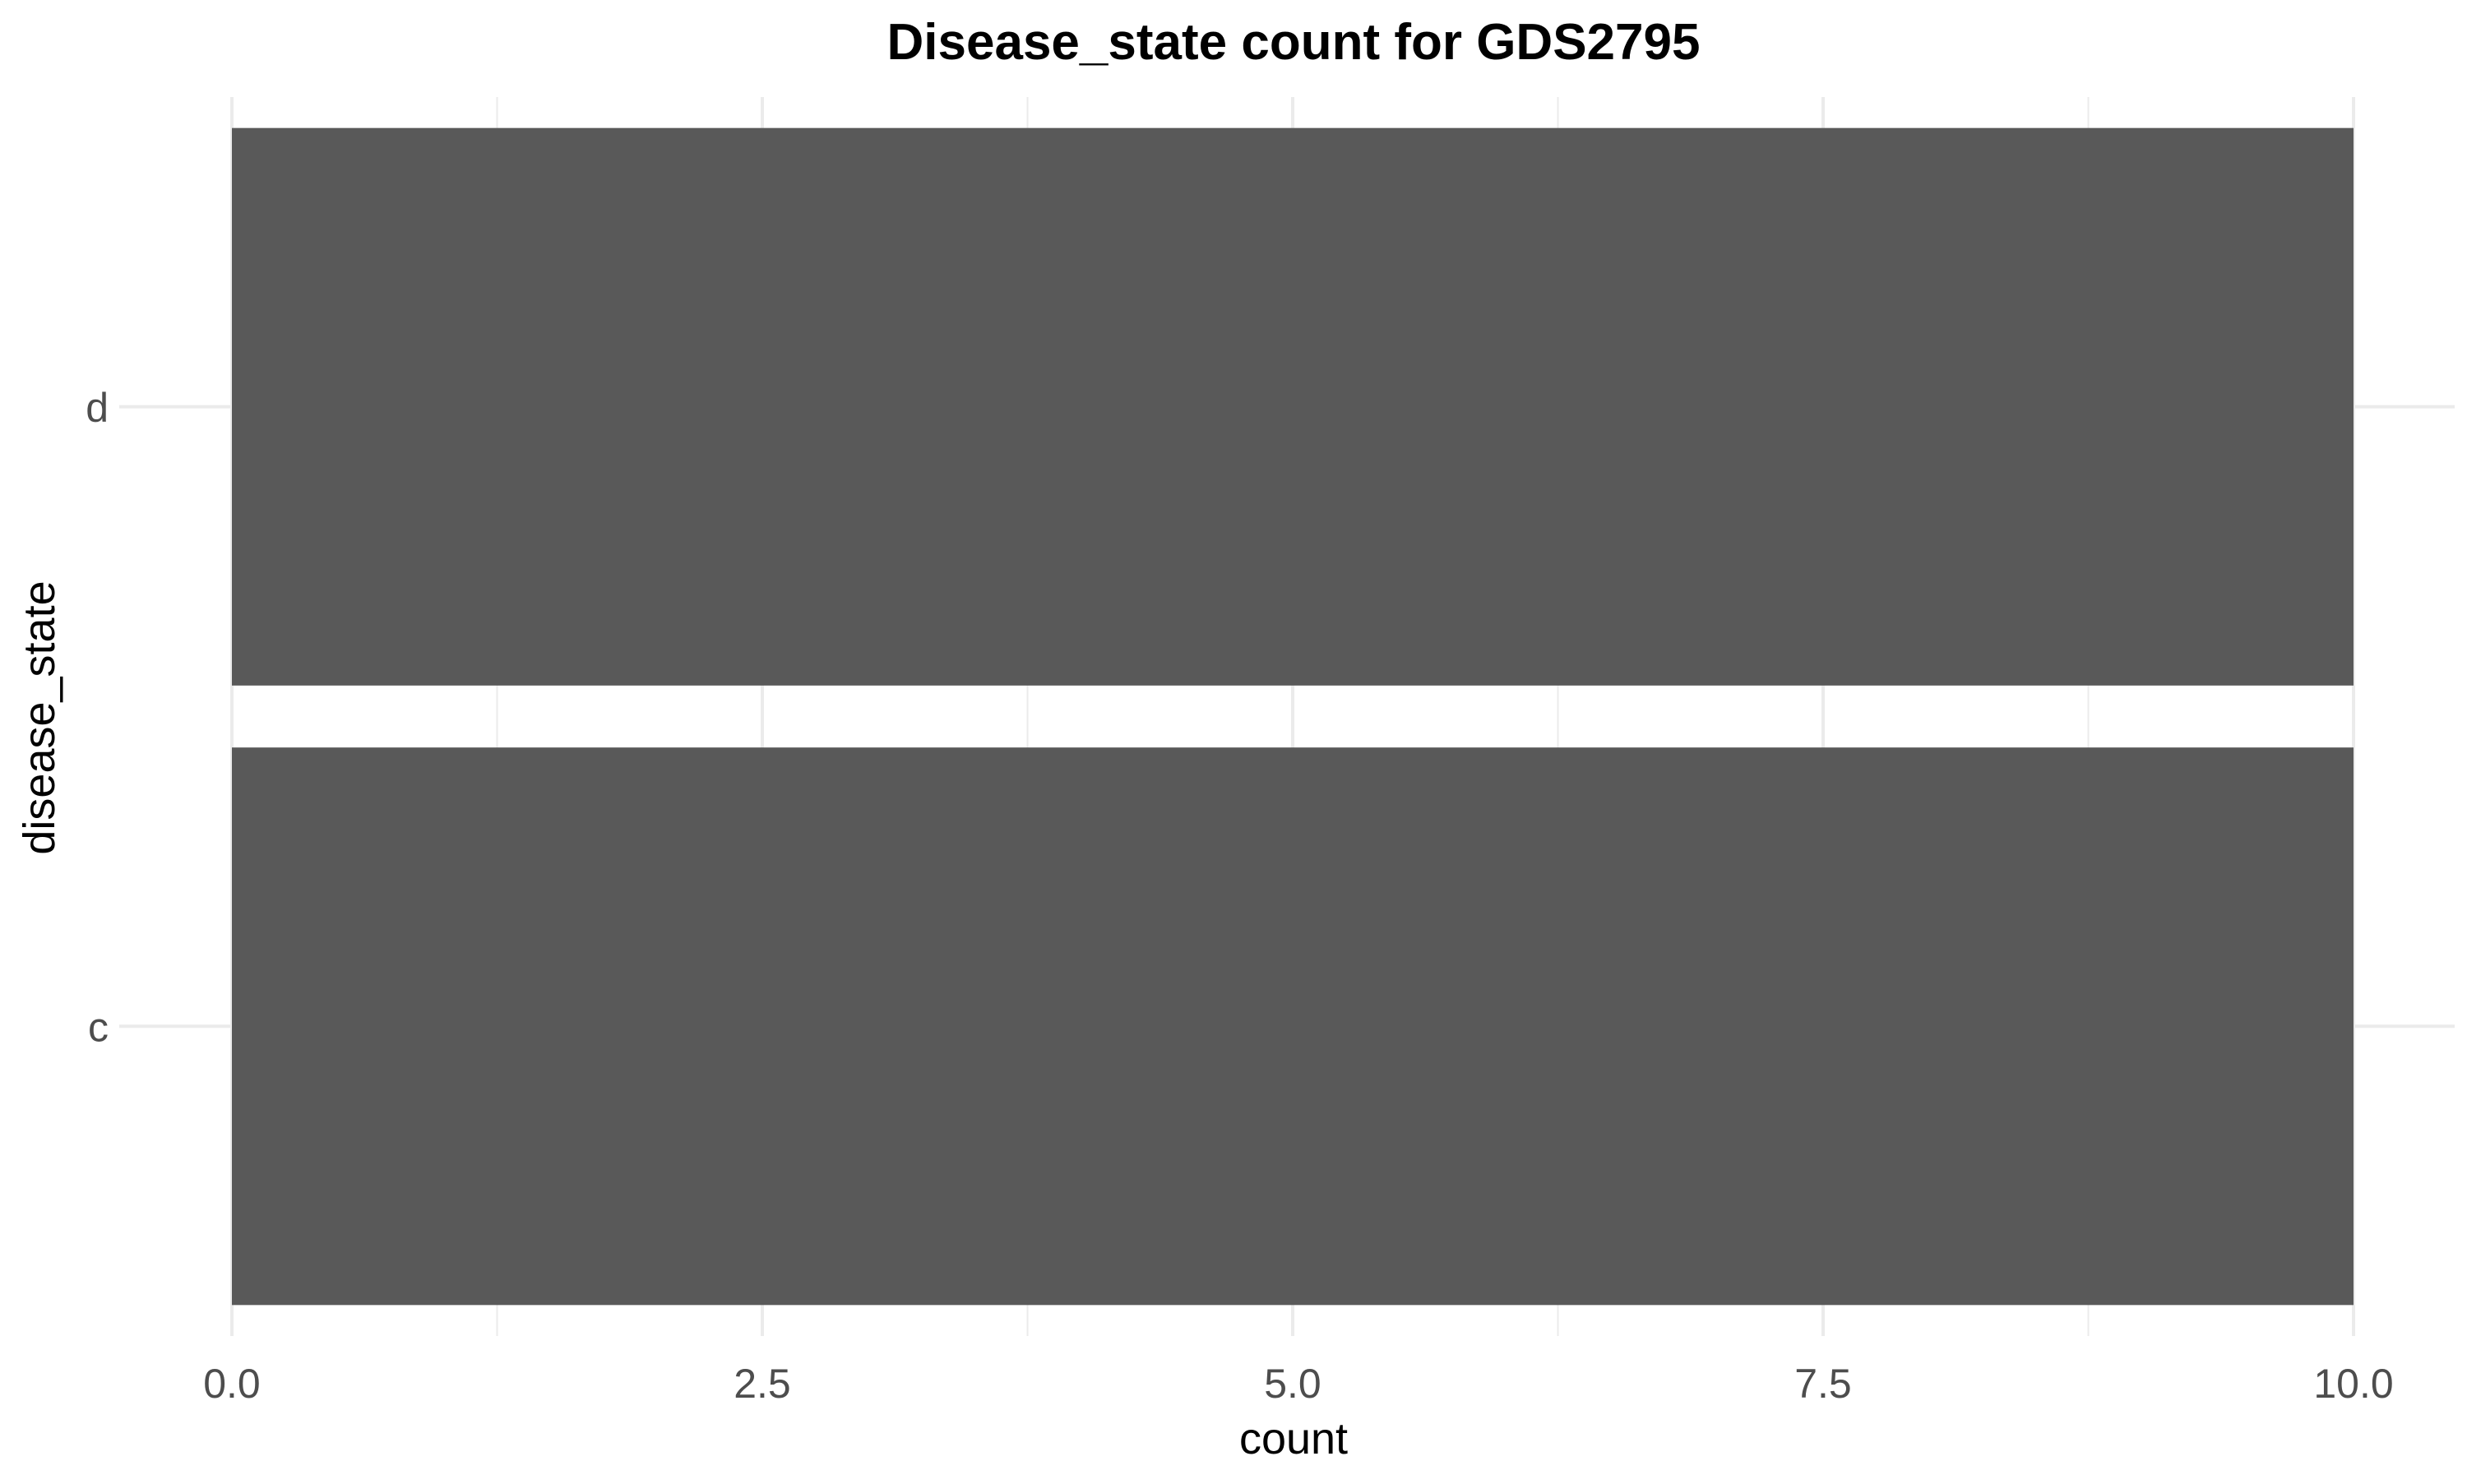 This screenshot has height=1484, width=2467. What do you see at coordinates (1293, 1438) in the screenshot?
I see `x-axis-label: count` at bounding box center [1293, 1438].